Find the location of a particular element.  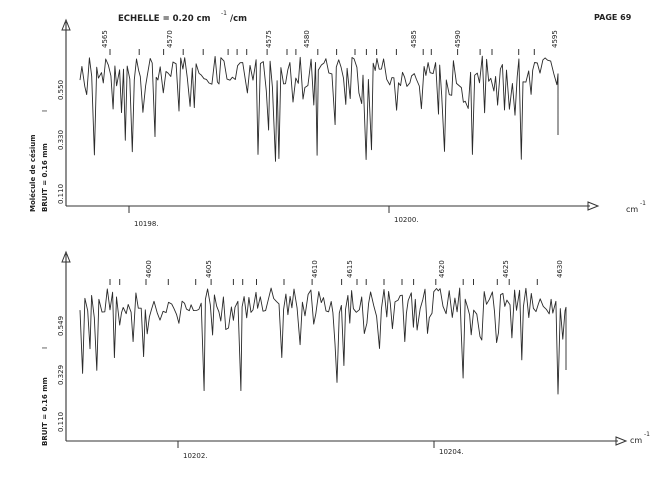

x-tick-label: 10202. is located at coordinates (195, 456).